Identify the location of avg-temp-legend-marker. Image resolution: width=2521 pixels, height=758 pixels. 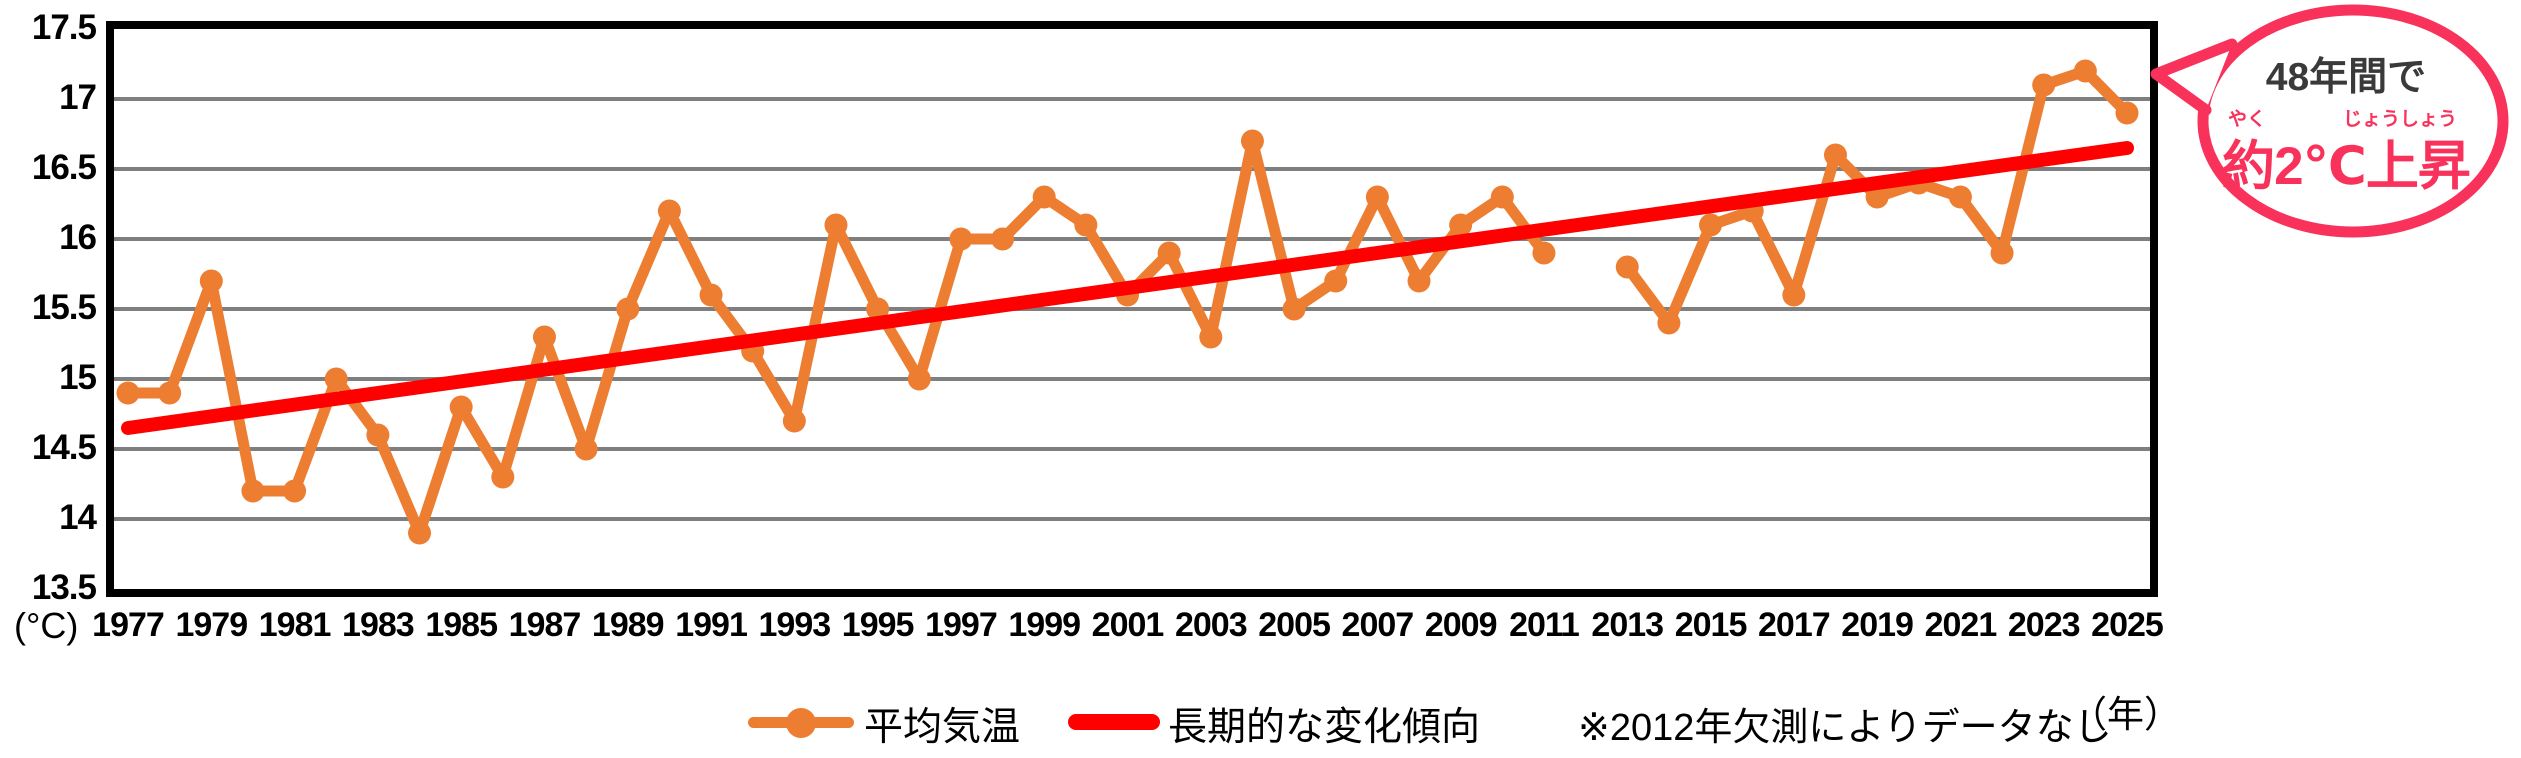
(801, 722).